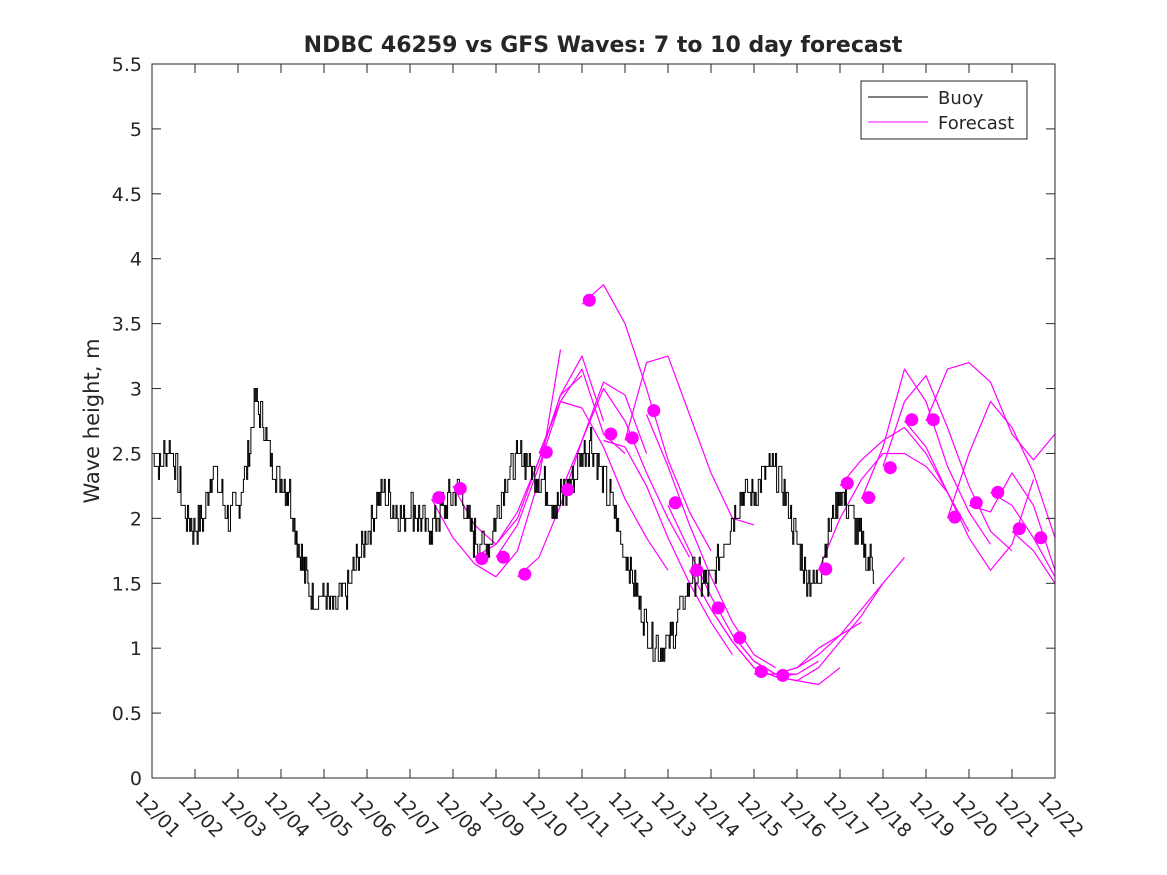 Image resolution: width=1167 pixels, height=875 pixels. I want to click on y-tick-label: 3.5, so click(127, 325).